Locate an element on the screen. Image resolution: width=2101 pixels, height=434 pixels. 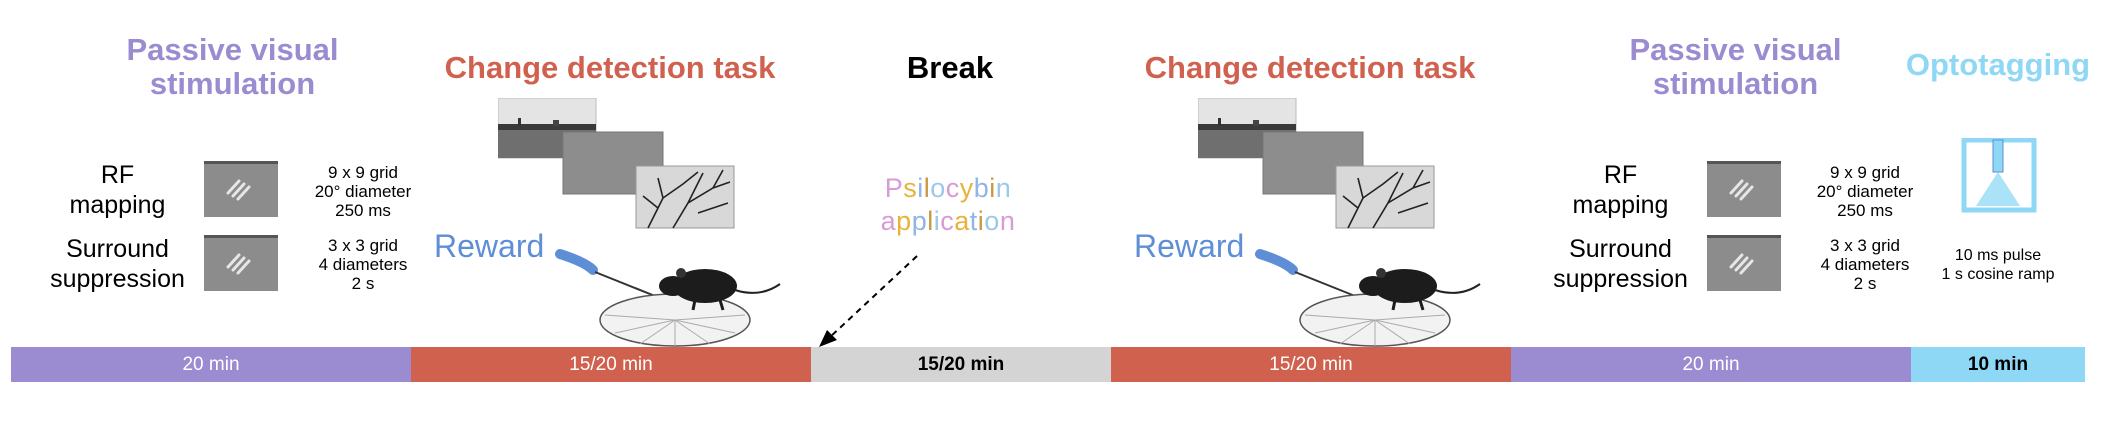
timeline-segment-opto: 10 min is located at coordinates (1998, 364).